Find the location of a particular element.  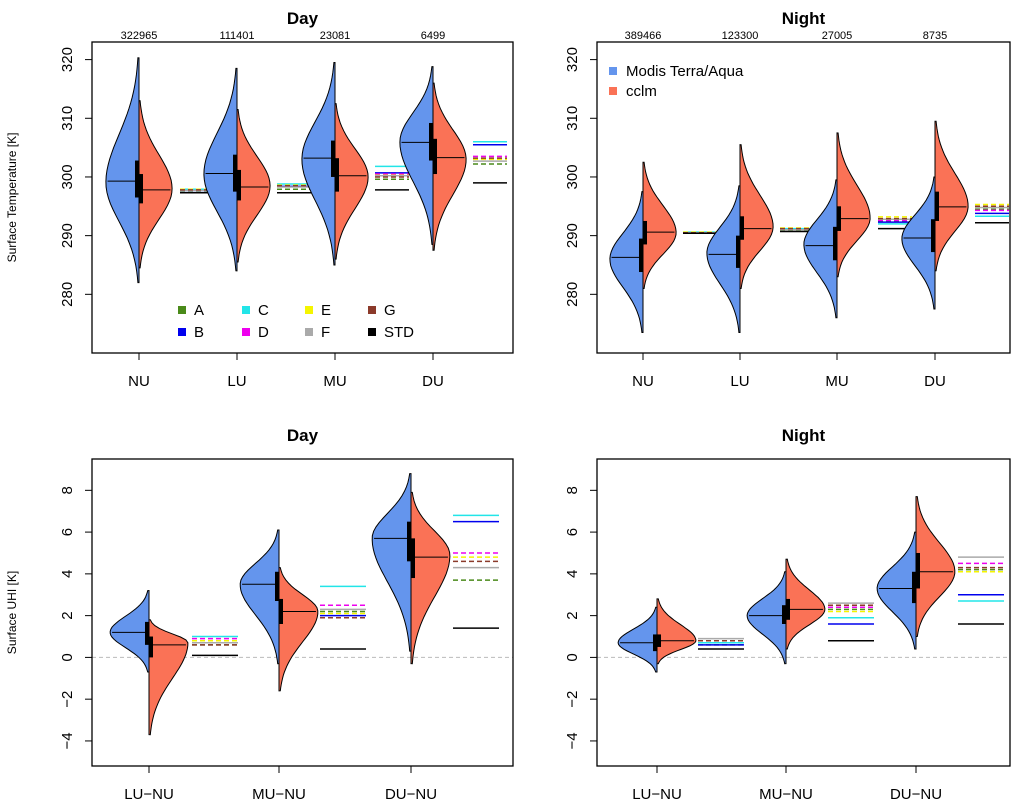

legend-label: F is located at coordinates (325, 332).